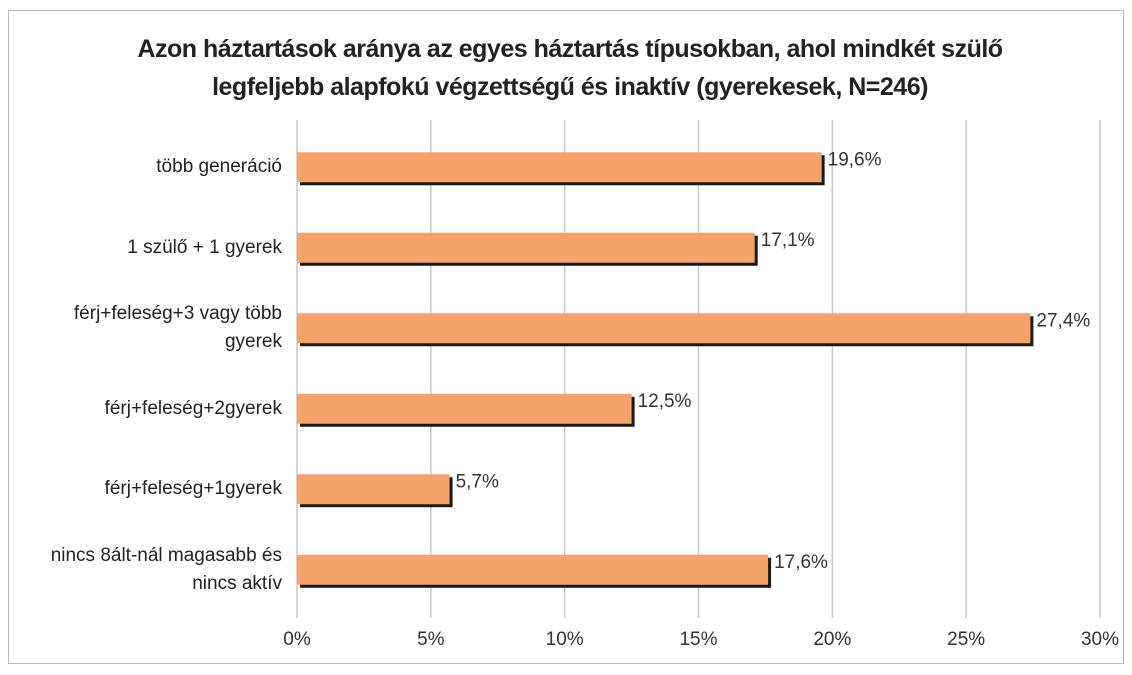 The width and height of the screenshot is (1132, 675). Describe the element at coordinates (1100, 639) in the screenshot. I see `x-tick-label: 30%` at that location.